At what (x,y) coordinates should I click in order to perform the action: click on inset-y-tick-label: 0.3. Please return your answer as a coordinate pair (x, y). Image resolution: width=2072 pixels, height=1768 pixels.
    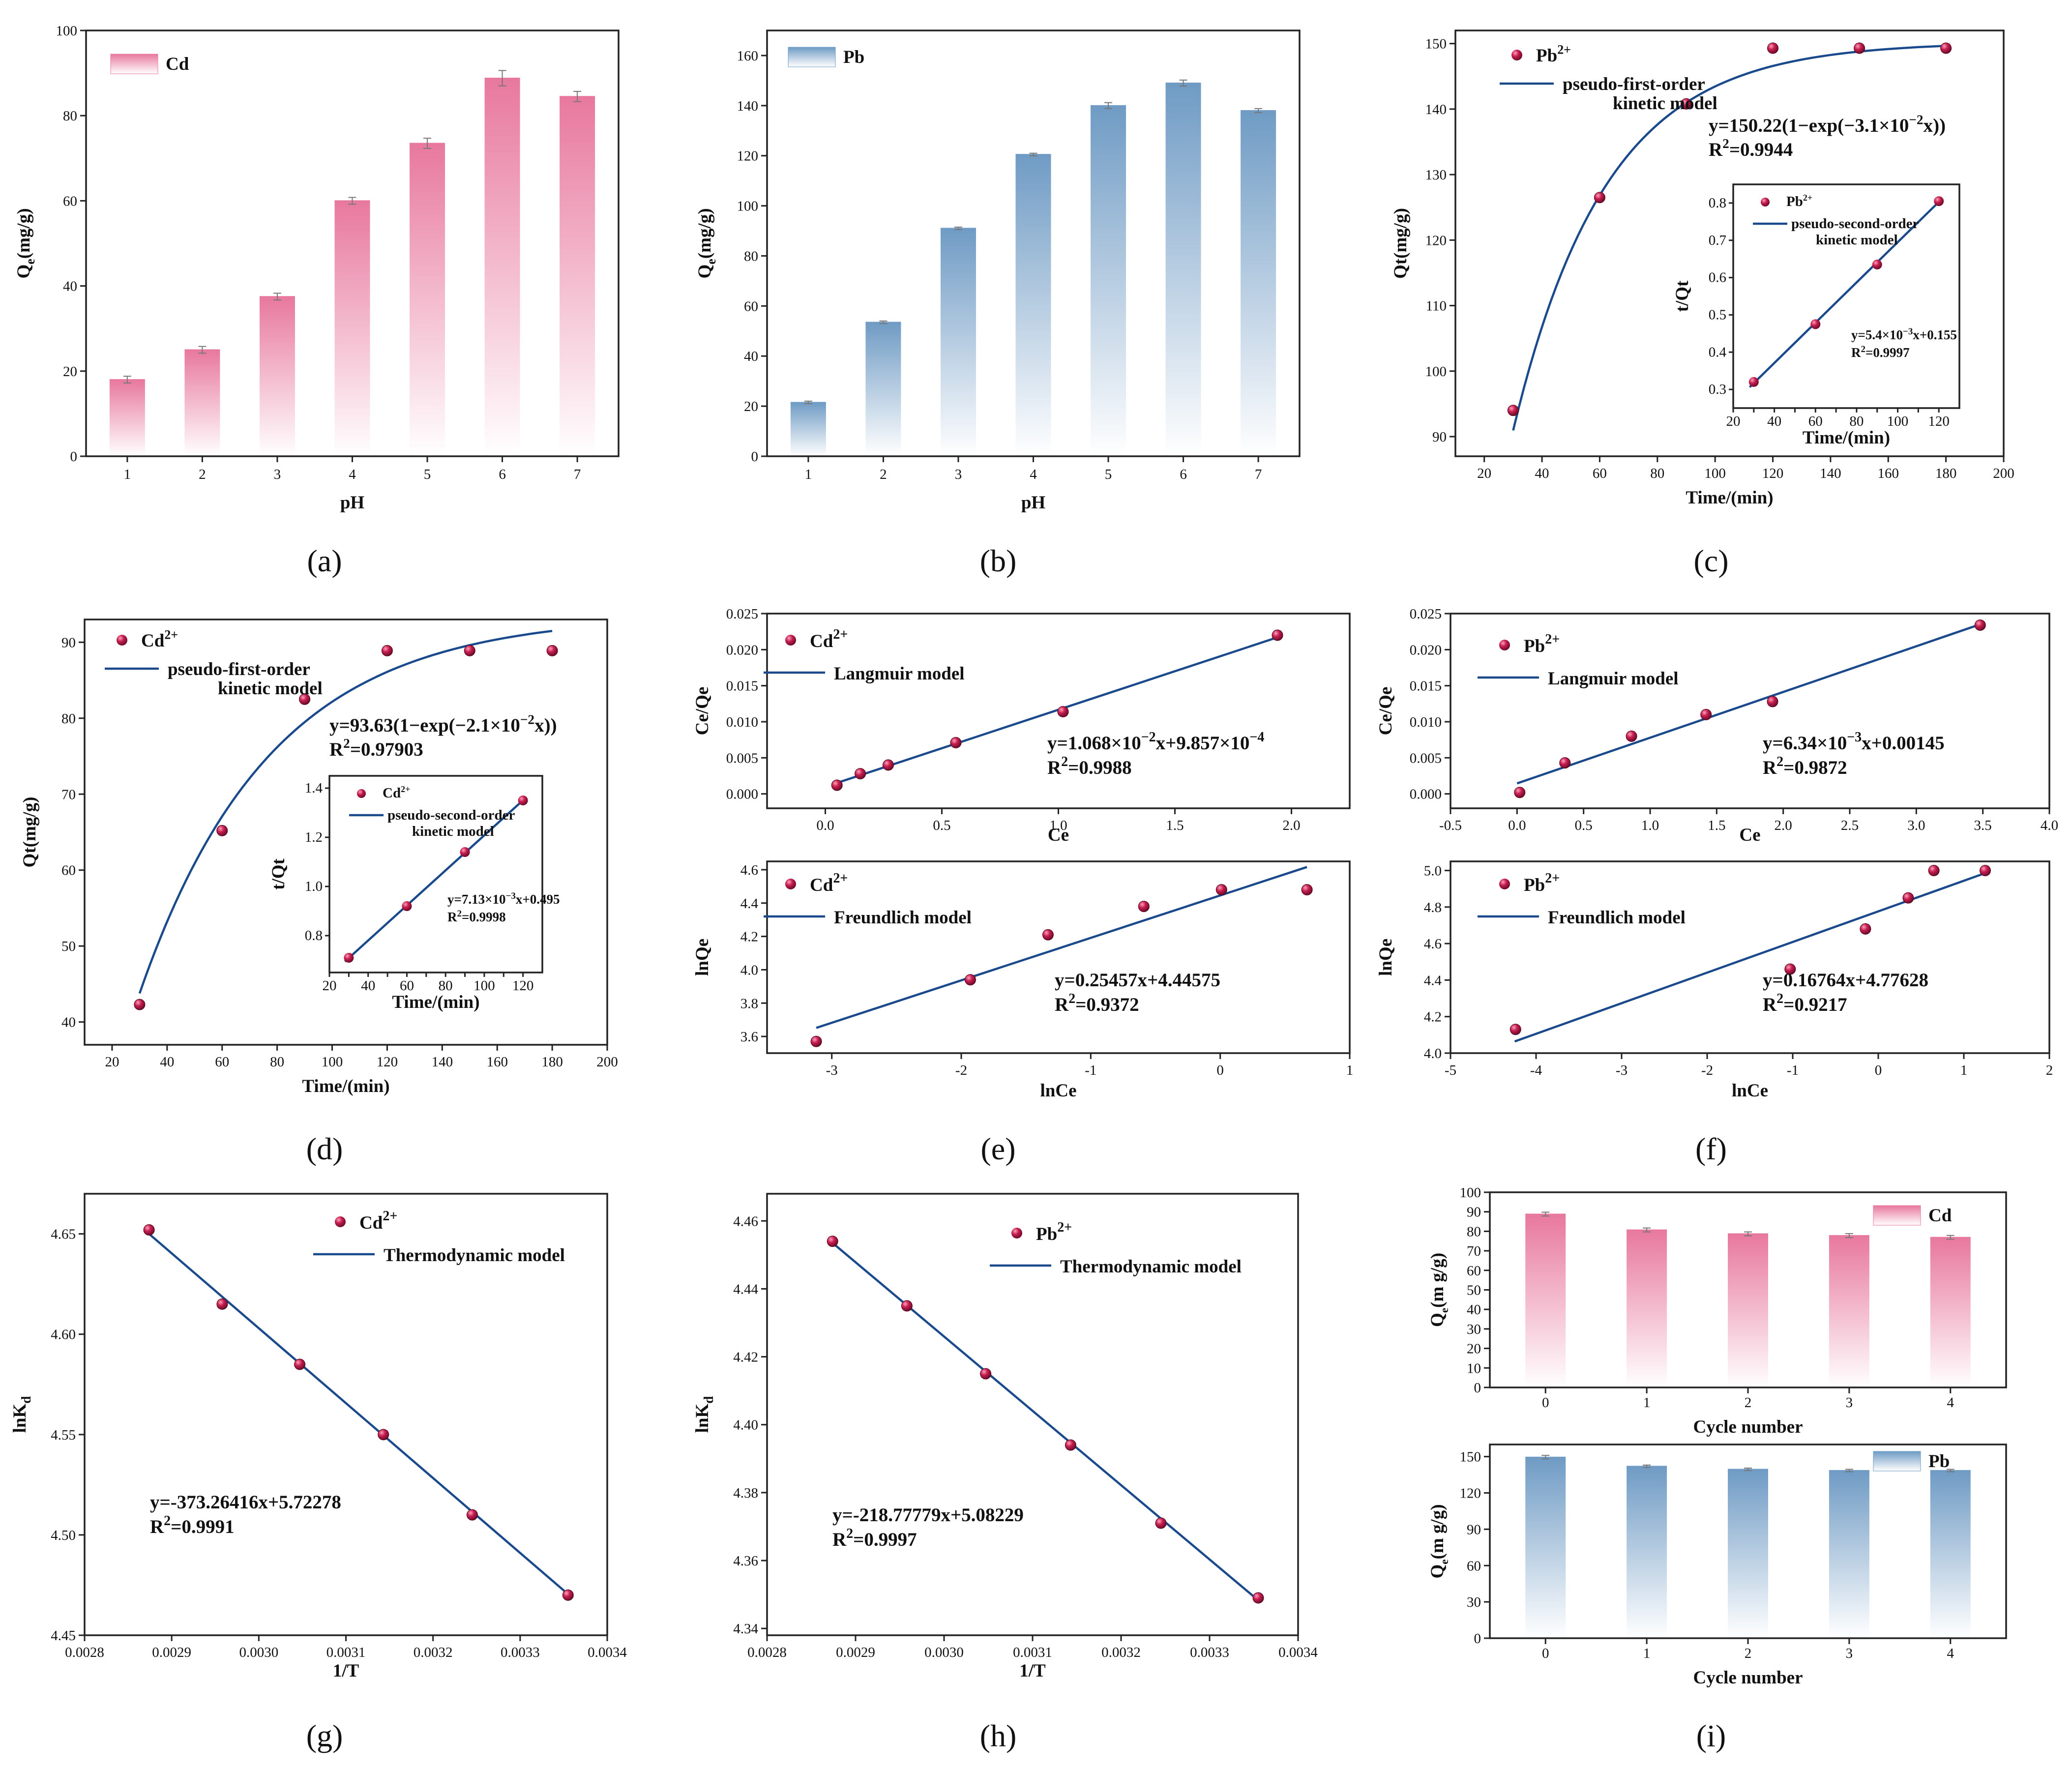
    Looking at the image, I should click on (1717, 389).